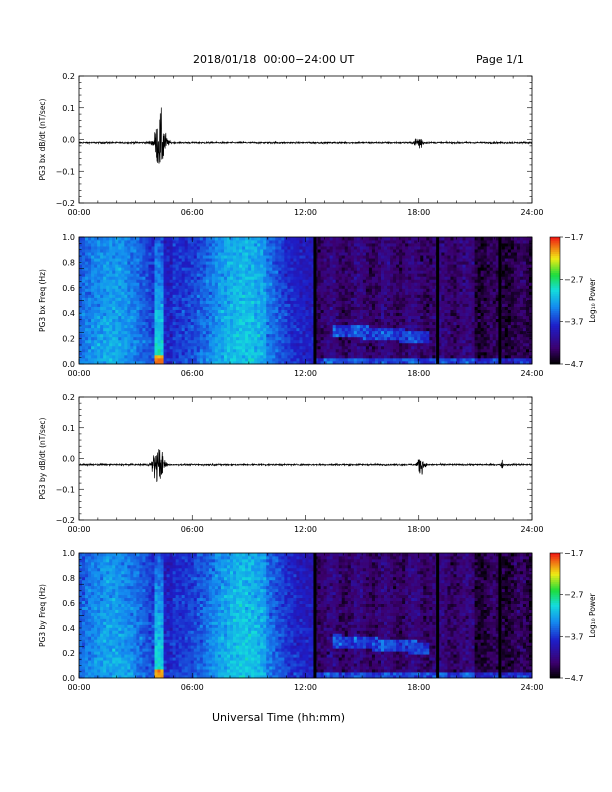  I want to click on bx_spec-heatmap, so click(306, 301).